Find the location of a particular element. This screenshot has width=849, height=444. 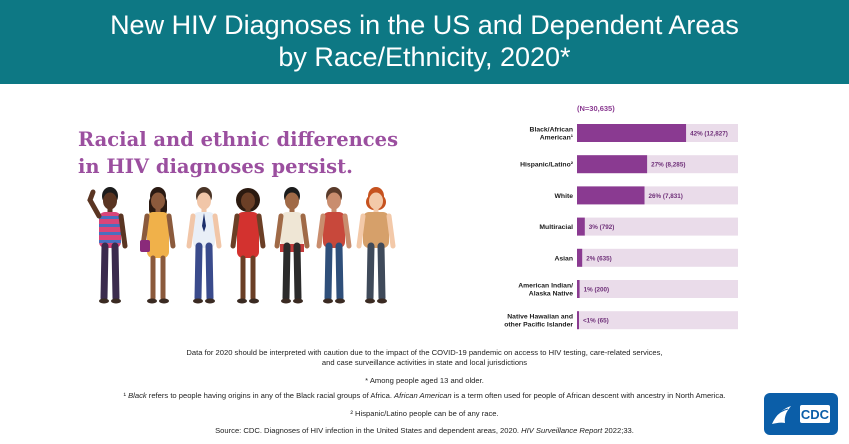

bar-row: 1% (200) American Indian/Alaska Native is located at coordinates (628, 289).